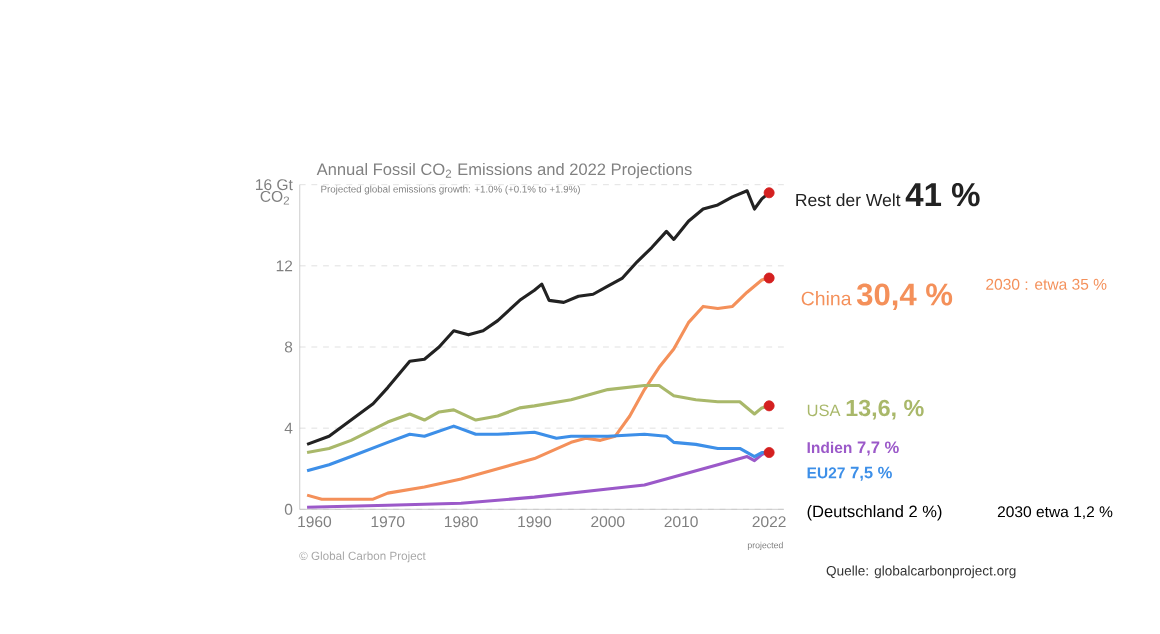  I want to click on text: (Deutschland 2 %), so click(874, 513).